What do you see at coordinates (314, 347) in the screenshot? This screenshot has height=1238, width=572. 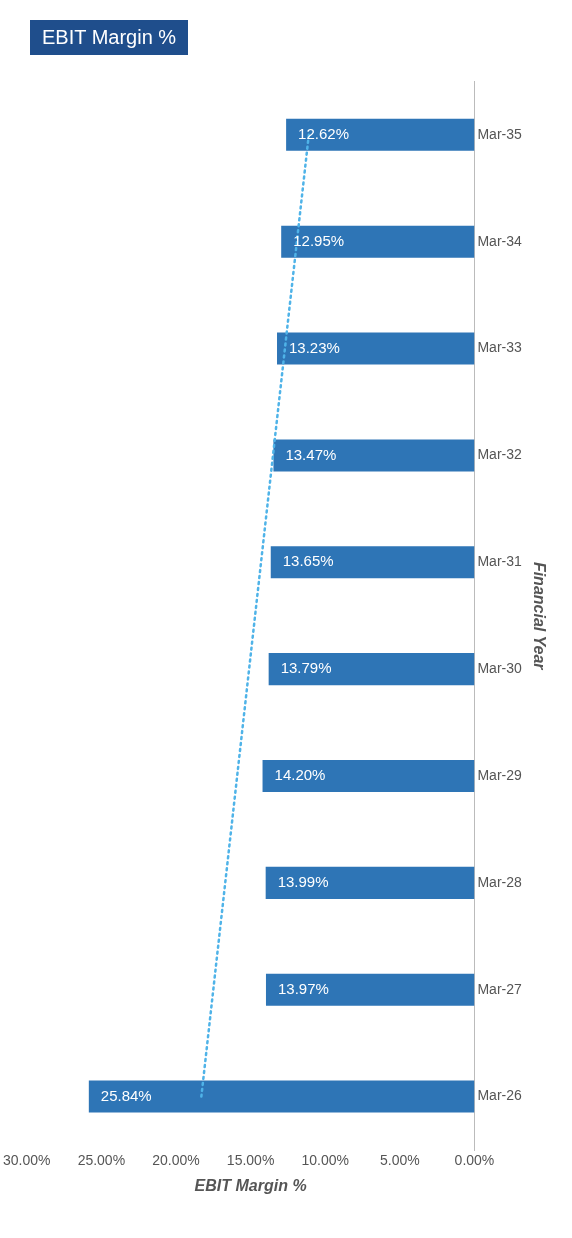 I see `data-label: 13.23%` at bounding box center [314, 347].